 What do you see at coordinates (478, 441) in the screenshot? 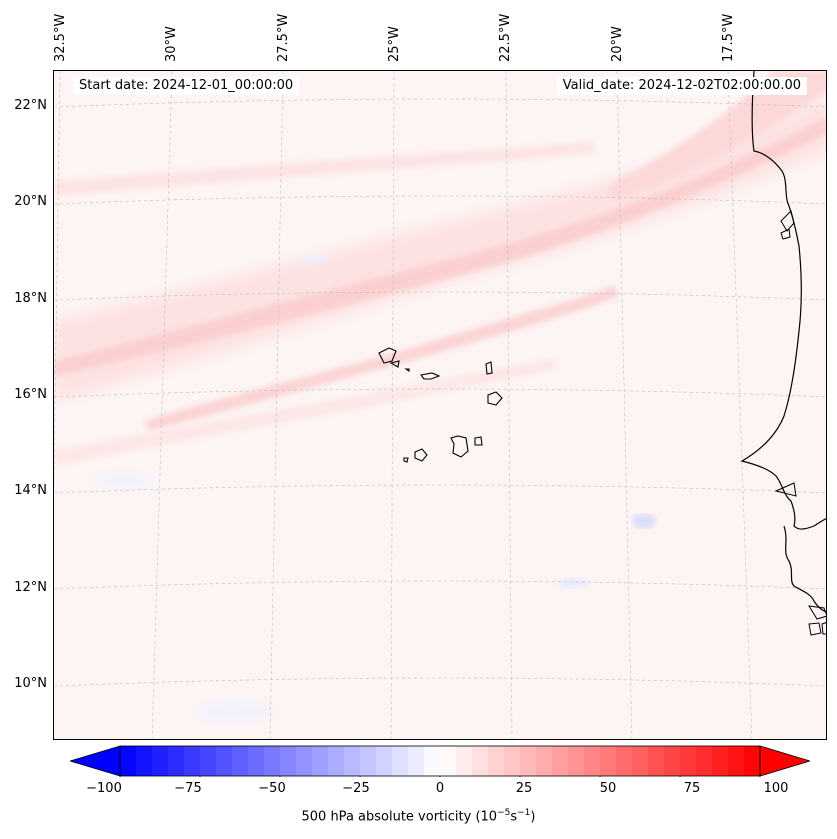
I see `island-maio` at bounding box center [478, 441].